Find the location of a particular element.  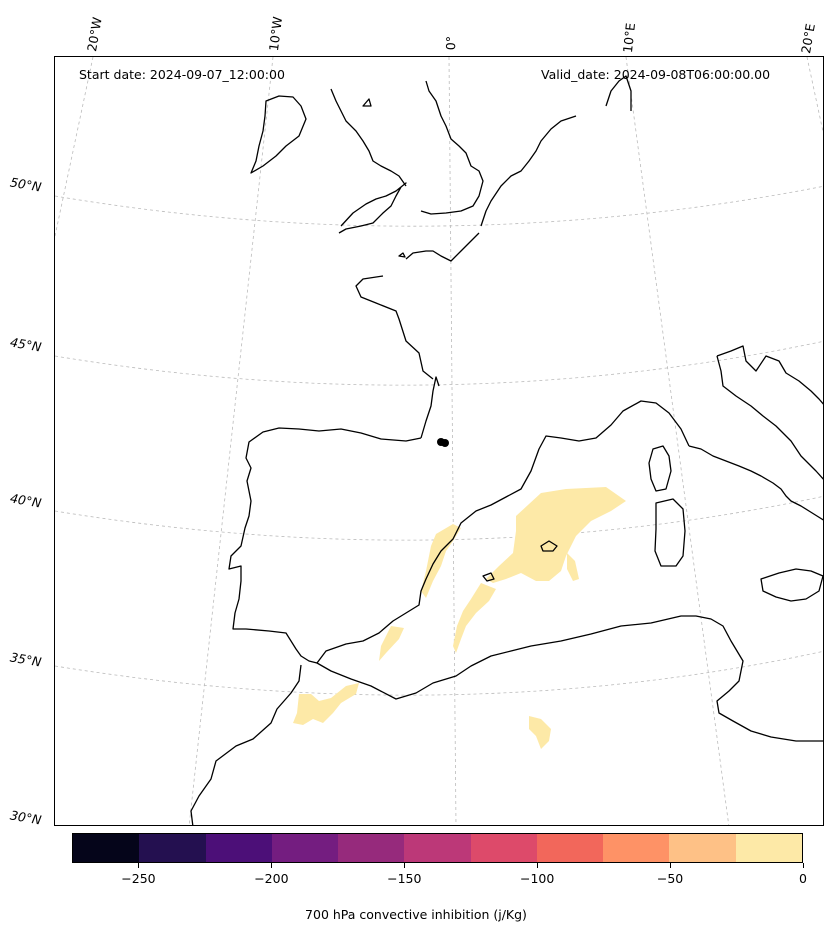

station-marker is located at coordinates (443, 442).